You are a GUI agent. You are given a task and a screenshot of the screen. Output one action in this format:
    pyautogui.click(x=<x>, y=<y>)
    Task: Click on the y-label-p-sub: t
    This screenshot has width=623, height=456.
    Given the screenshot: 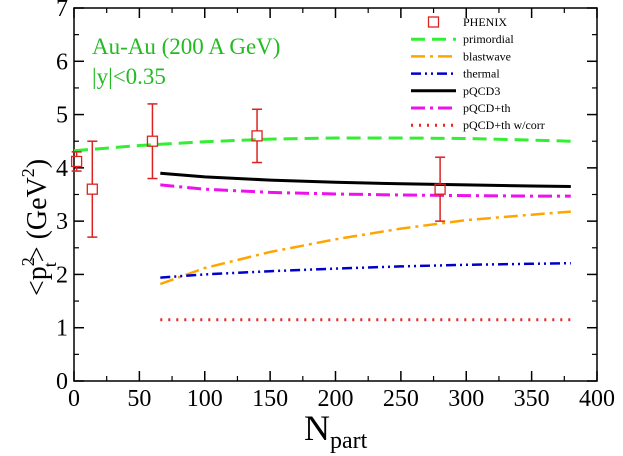 What is the action you would take?
    pyautogui.click(x=50, y=264)
    